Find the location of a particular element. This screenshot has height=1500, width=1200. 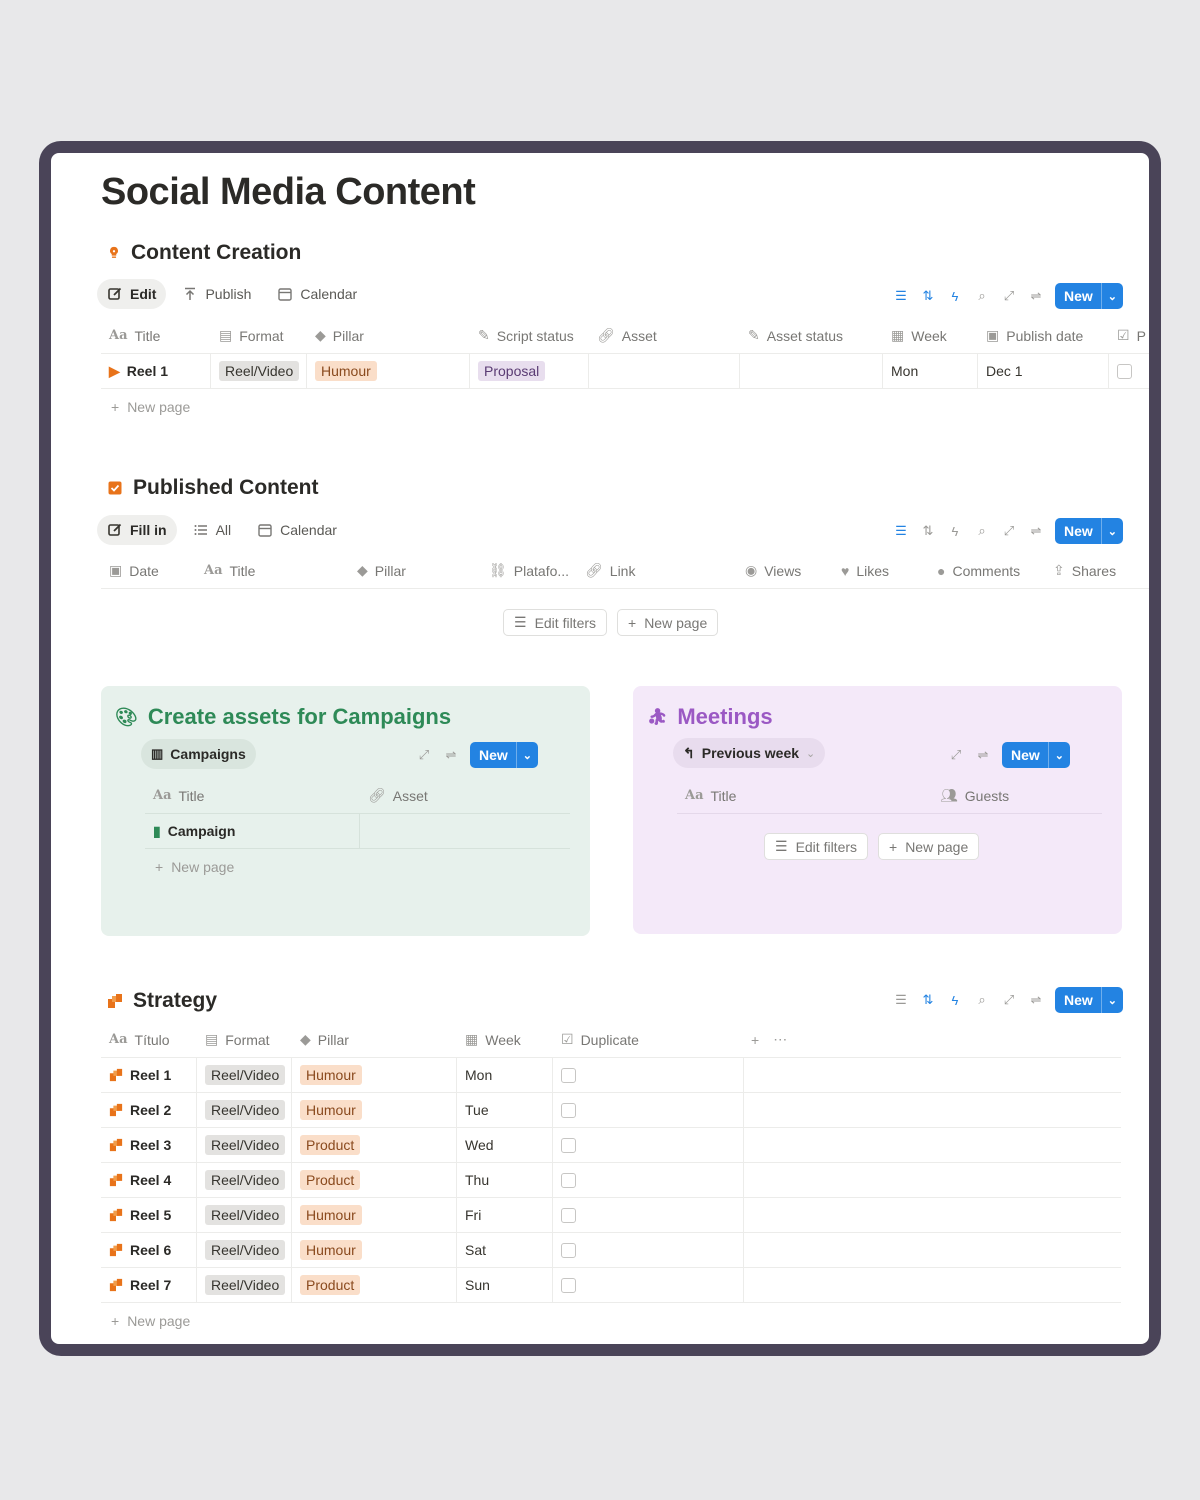

cell-week: Thu is located at coordinates (505, 1180).